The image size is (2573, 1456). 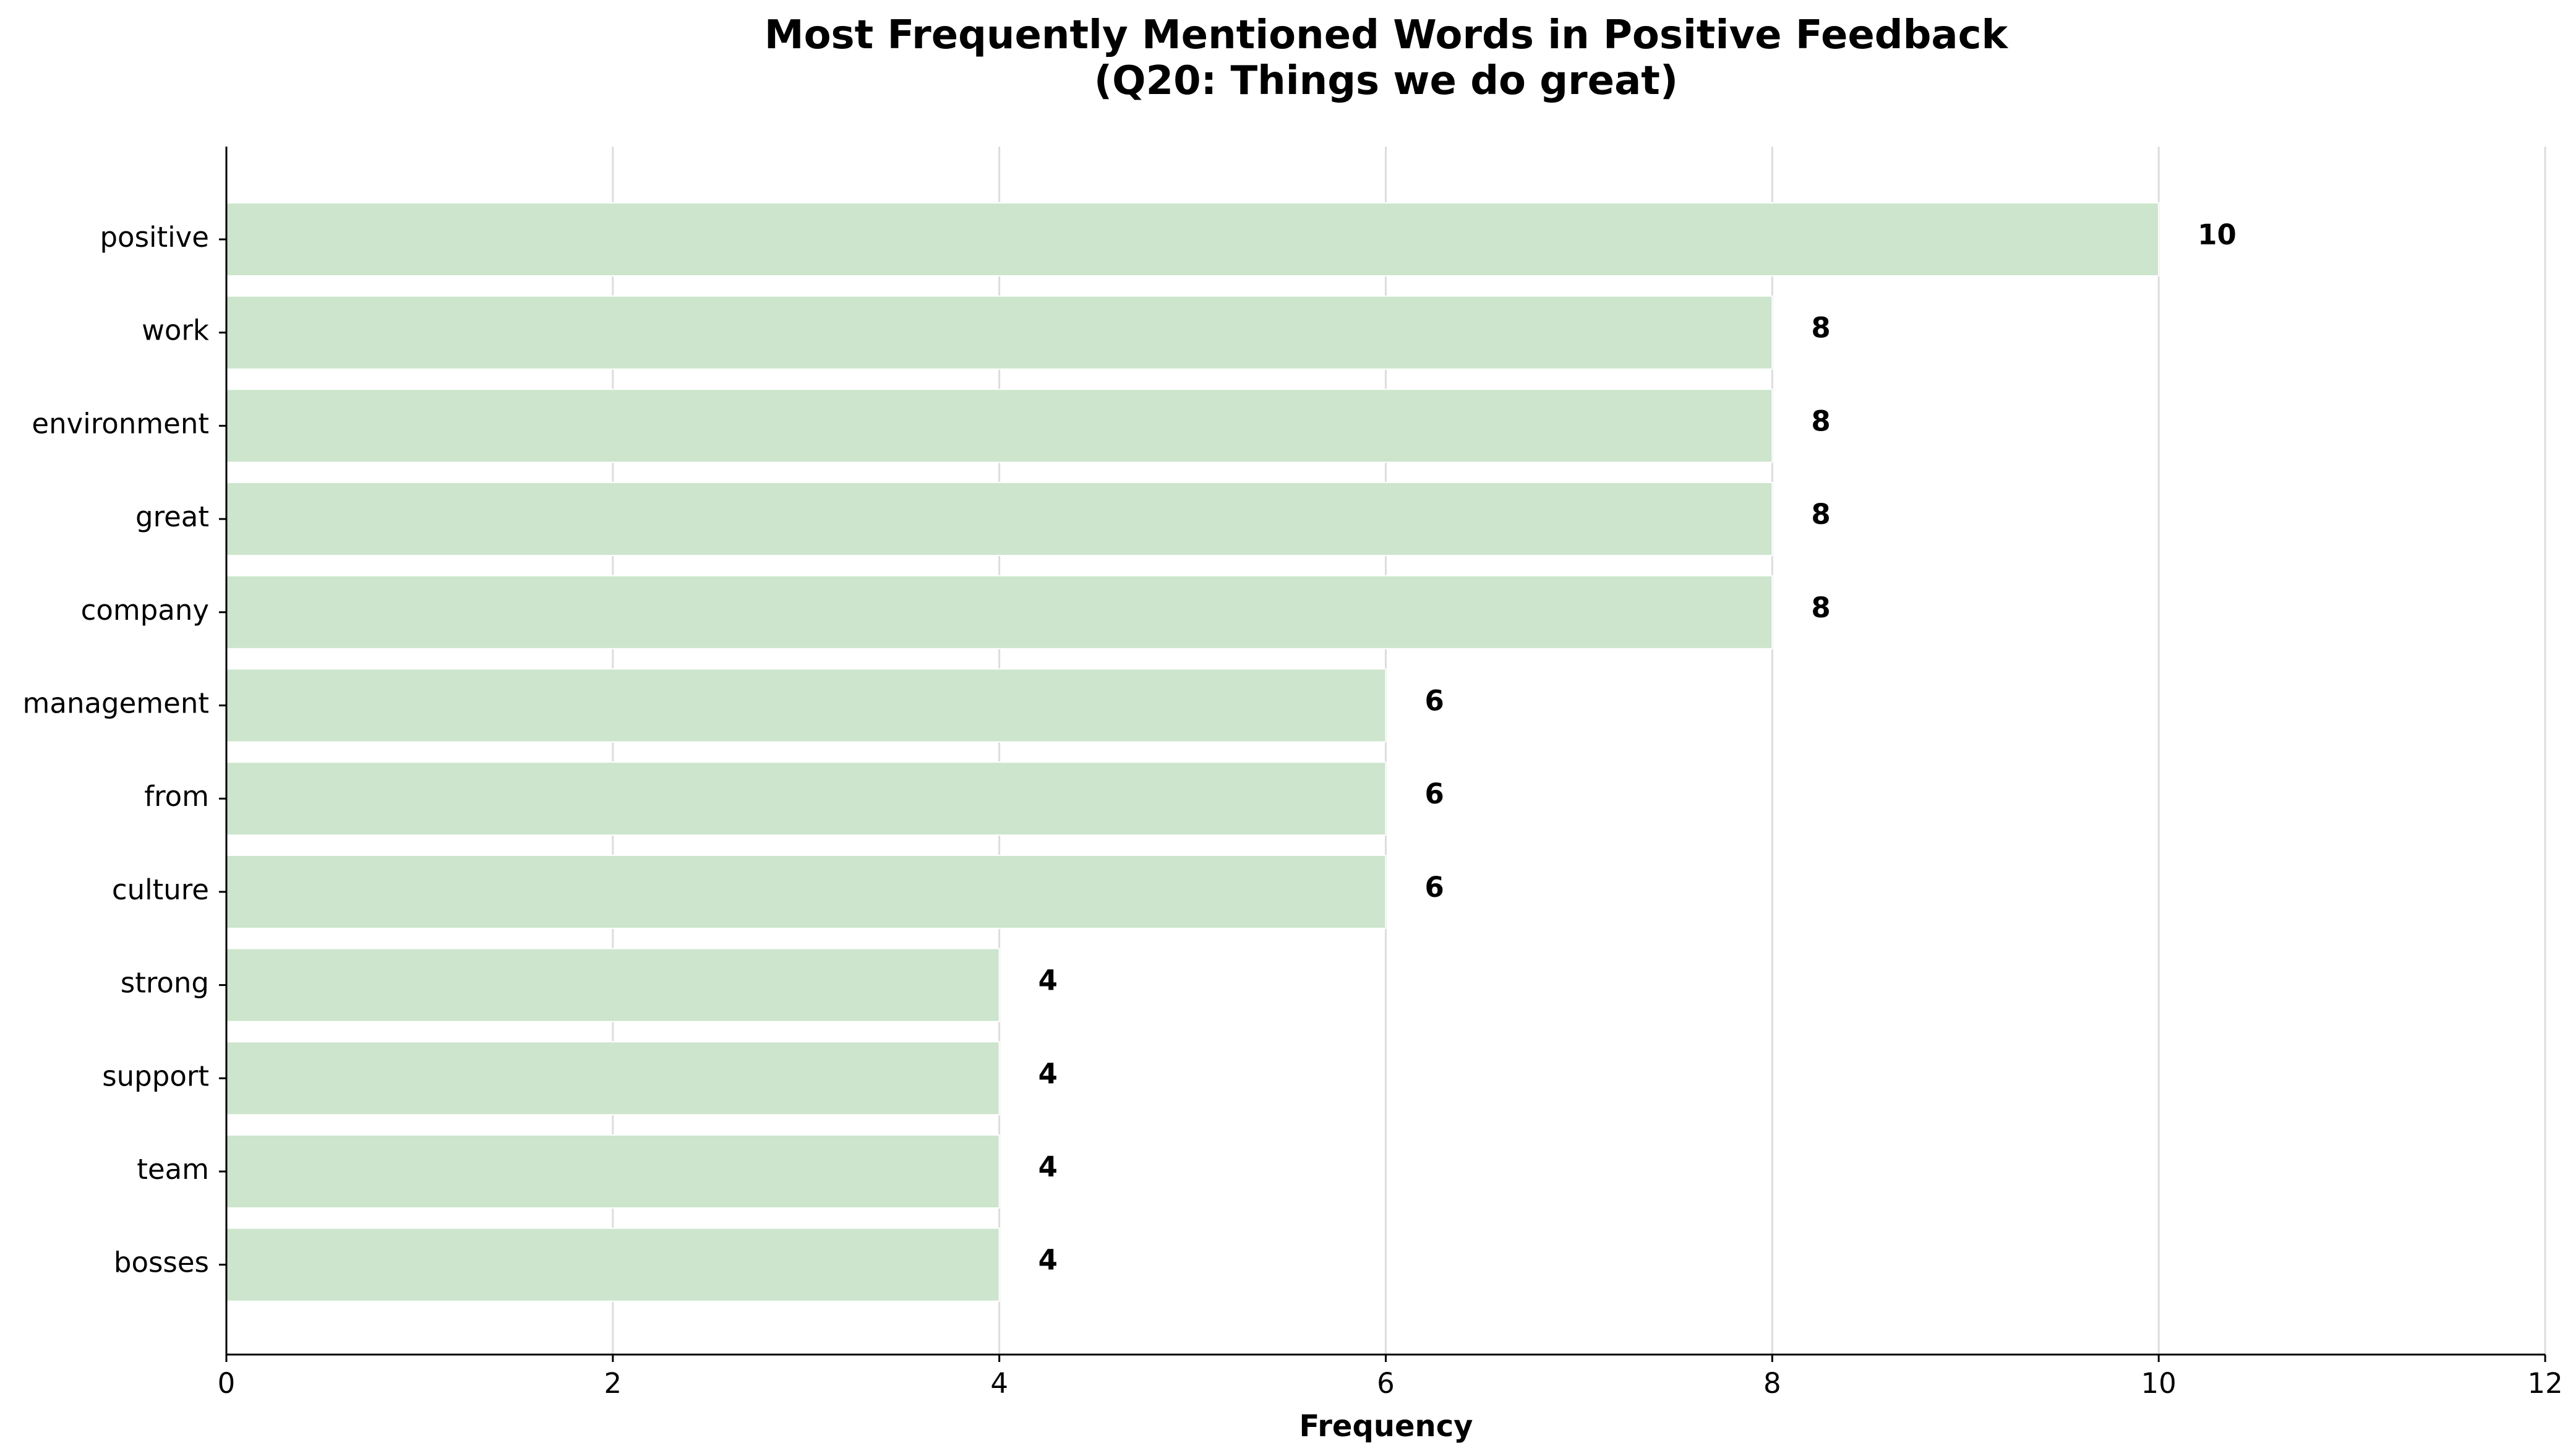 I want to click on bar-bosses, so click(x=613, y=1264).